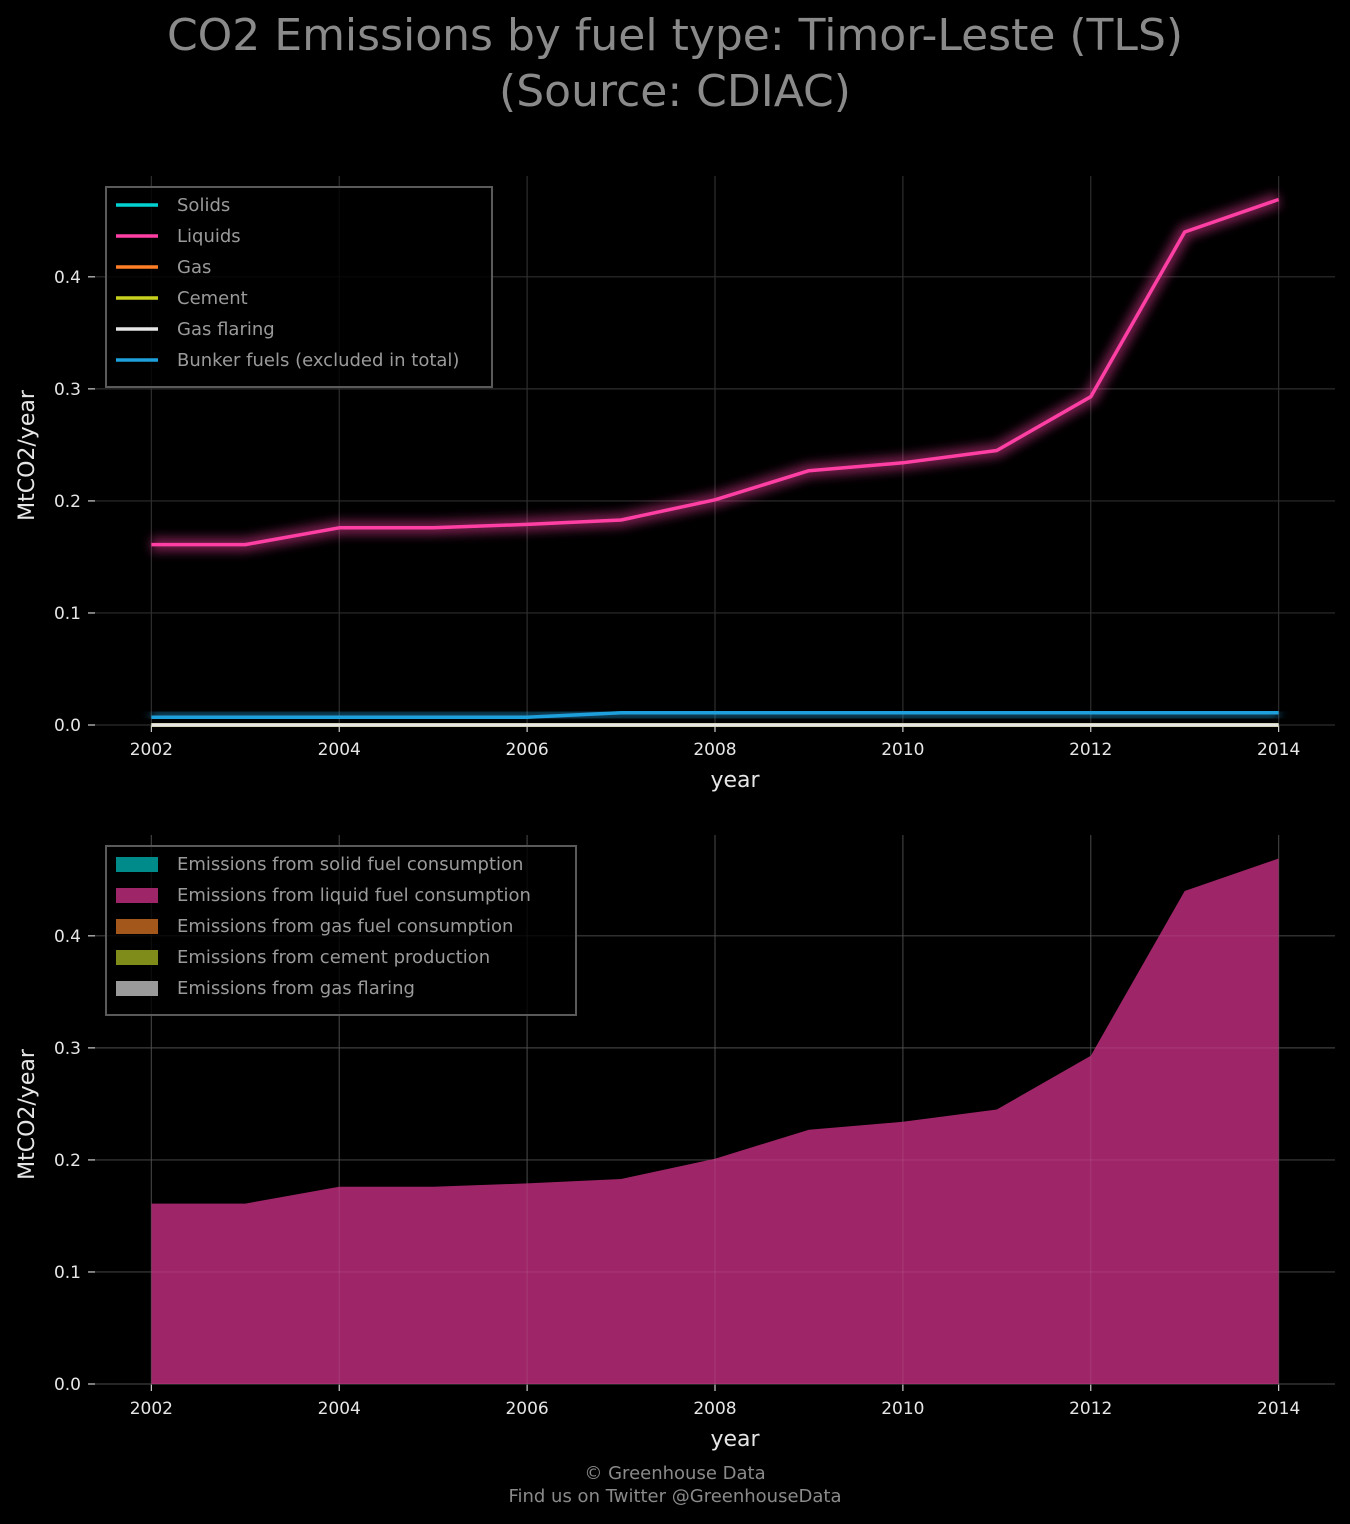 The height and width of the screenshot is (1524, 1350). I want to click on legend-label: Gas flaring, so click(226, 329).